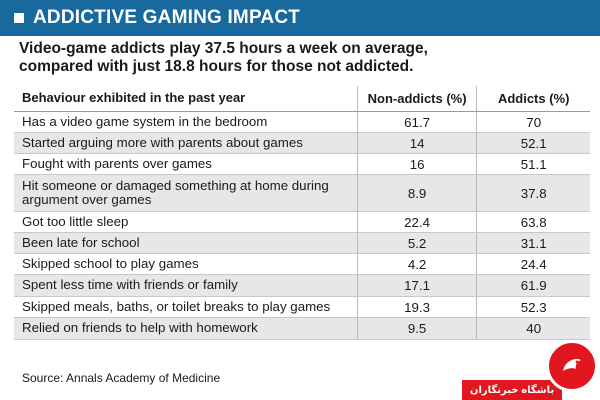 The image size is (600, 400). I want to click on non-addicts-cell: 61.7, so click(416, 122).